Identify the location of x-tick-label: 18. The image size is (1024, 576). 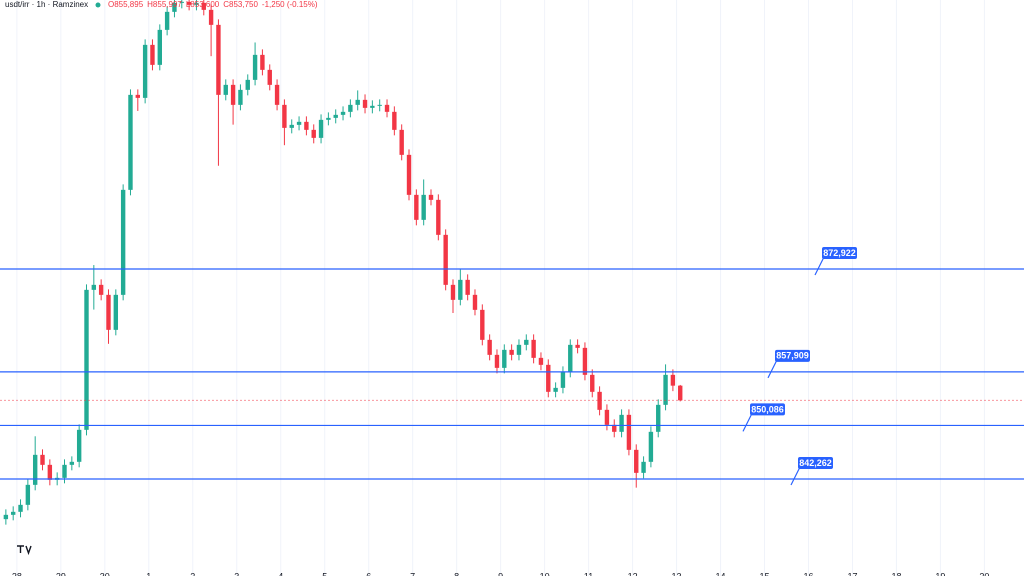
(896, 573).